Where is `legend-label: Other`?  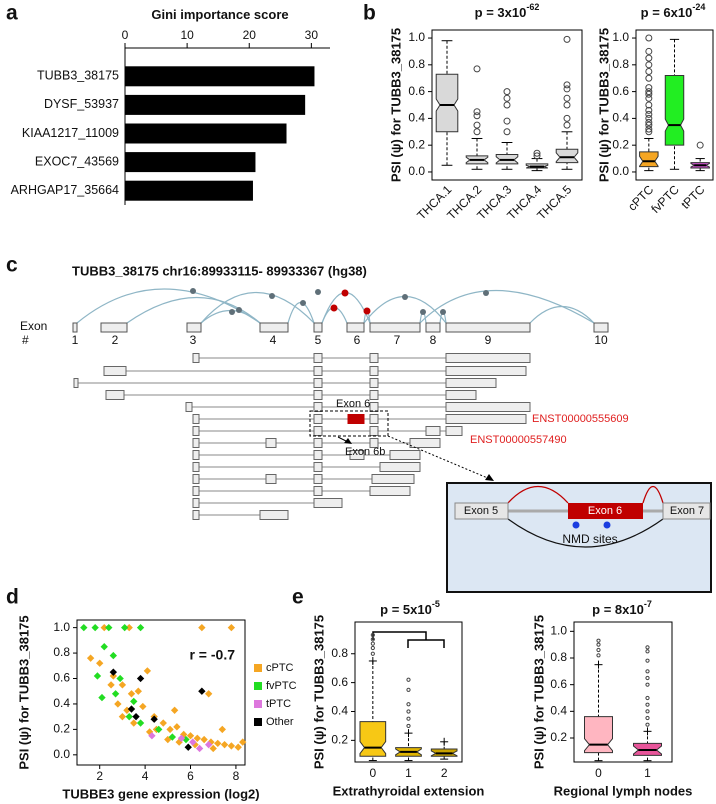 legend-label: Other is located at coordinates (280, 722).